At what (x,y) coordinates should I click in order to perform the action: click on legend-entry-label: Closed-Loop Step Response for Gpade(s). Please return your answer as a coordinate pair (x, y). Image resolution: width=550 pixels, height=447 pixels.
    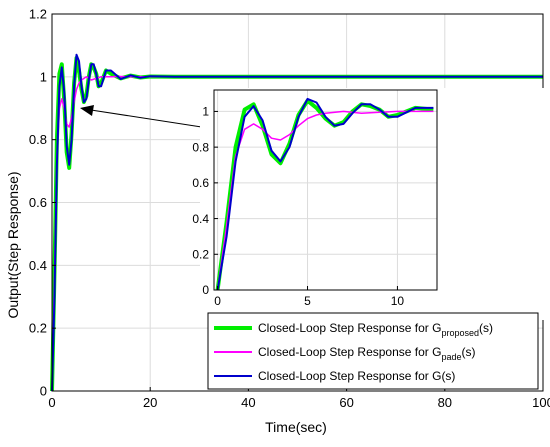
    Looking at the image, I should click on (366, 353).